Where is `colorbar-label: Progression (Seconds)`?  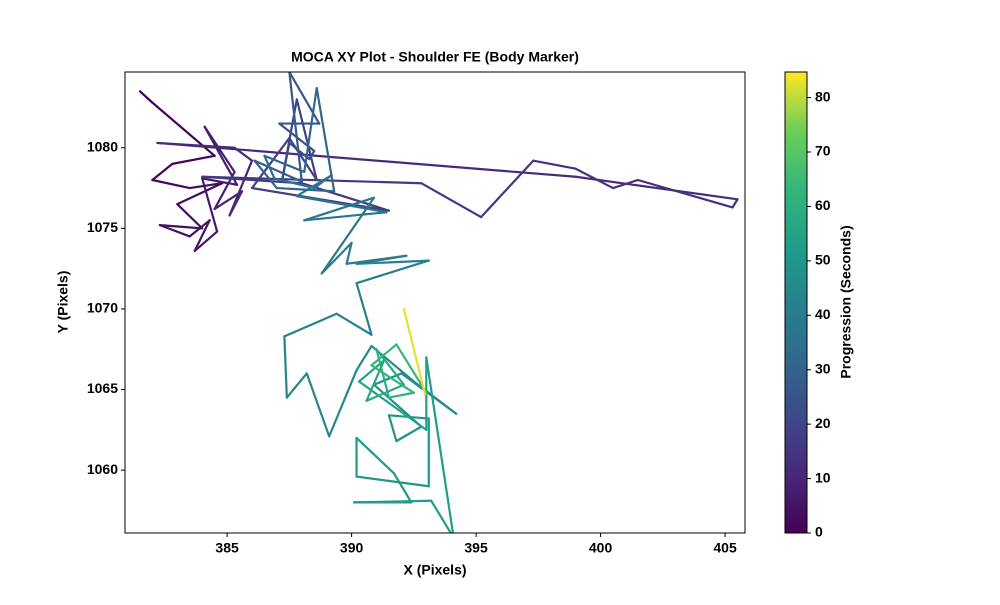
colorbar-label: Progression (Seconds) is located at coordinates (846, 301).